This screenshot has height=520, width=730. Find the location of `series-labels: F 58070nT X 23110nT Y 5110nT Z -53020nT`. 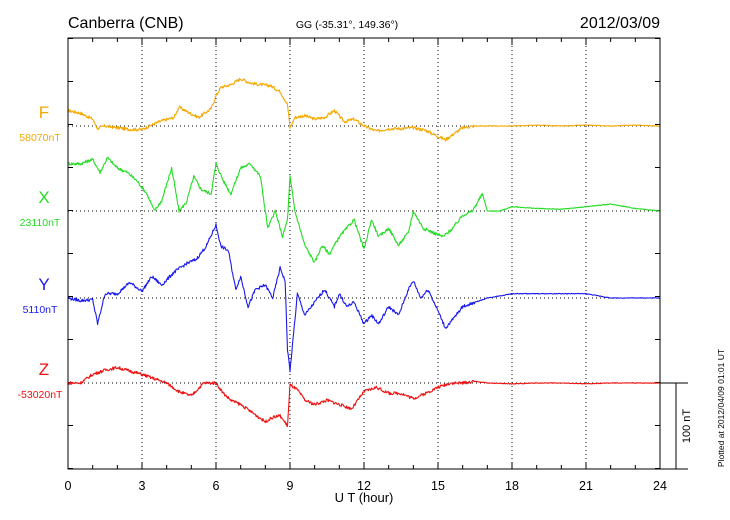

series-labels: F 58070nT X 23110nT Y 5110nT Z -53020nT is located at coordinates (41, 252).